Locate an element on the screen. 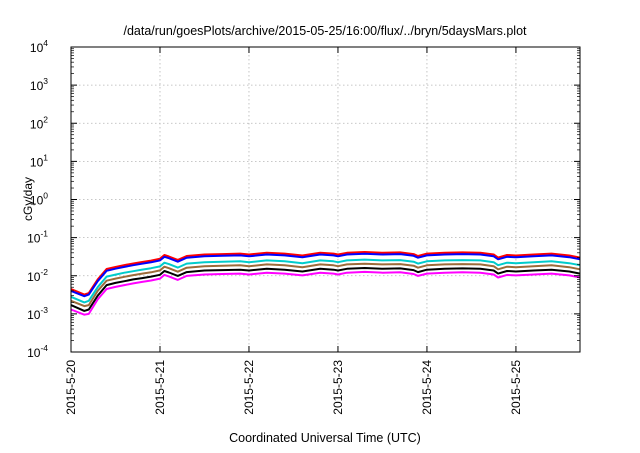  y-tick-exponent: -3 is located at coordinates (44, 310).